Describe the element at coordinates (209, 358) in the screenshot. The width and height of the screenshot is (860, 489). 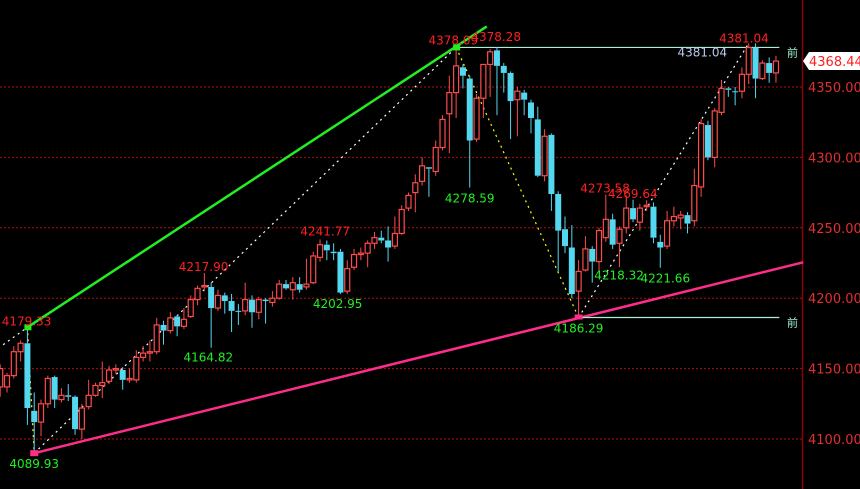
I see `price-annotation: 4164.82` at that location.